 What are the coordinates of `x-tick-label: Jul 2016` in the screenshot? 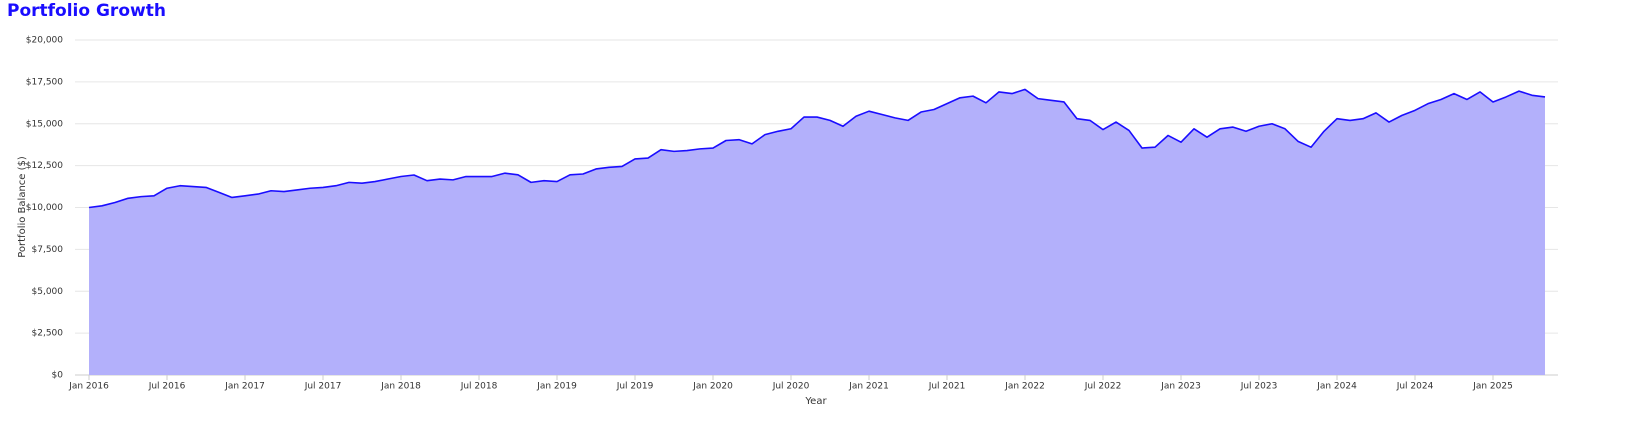 It's located at (167, 387).